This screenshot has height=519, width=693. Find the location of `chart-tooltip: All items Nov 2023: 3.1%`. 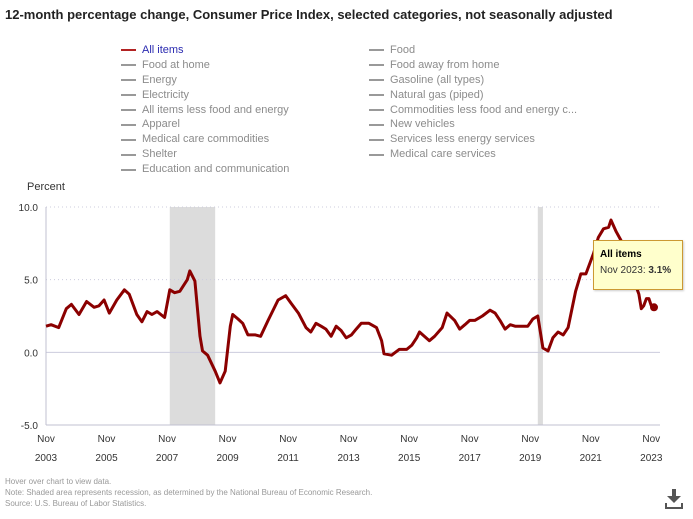

chart-tooltip: All items Nov 2023: 3.1% is located at coordinates (638, 265).